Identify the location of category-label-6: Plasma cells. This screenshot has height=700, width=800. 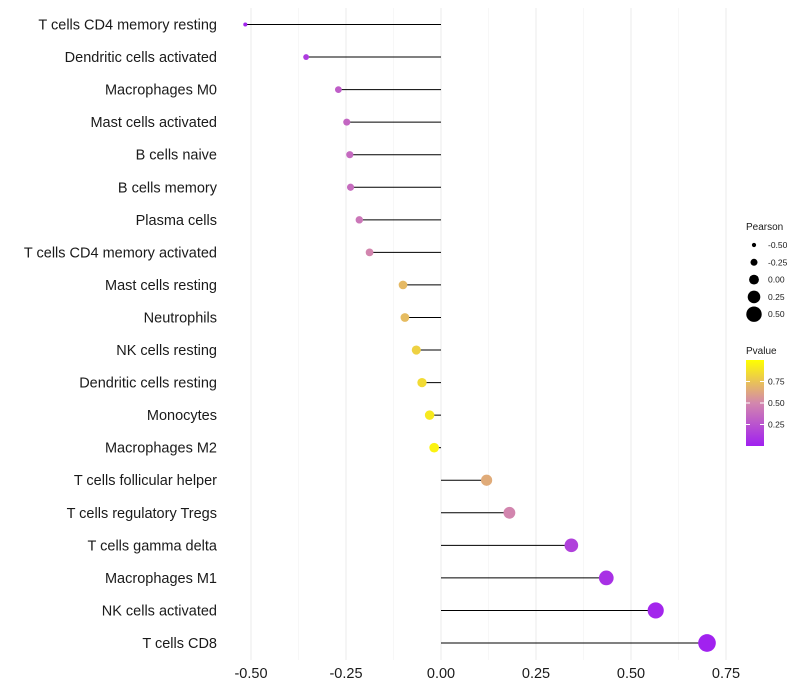
(176, 221).